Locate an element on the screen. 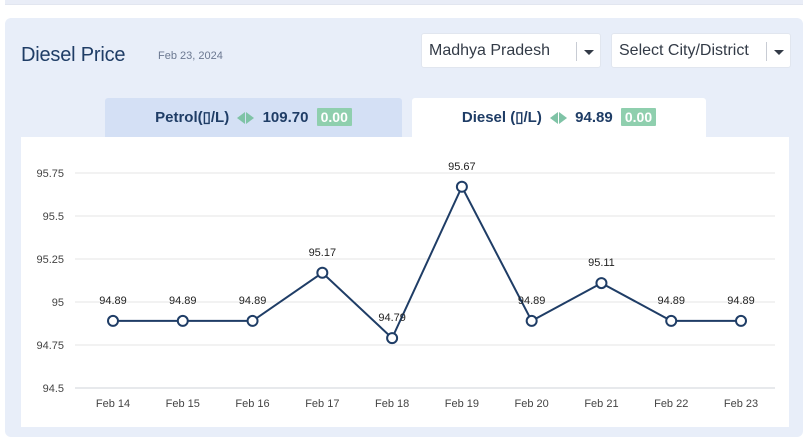 This screenshot has width=808, height=439. x-tick-label: Feb 14 is located at coordinates (113, 404).